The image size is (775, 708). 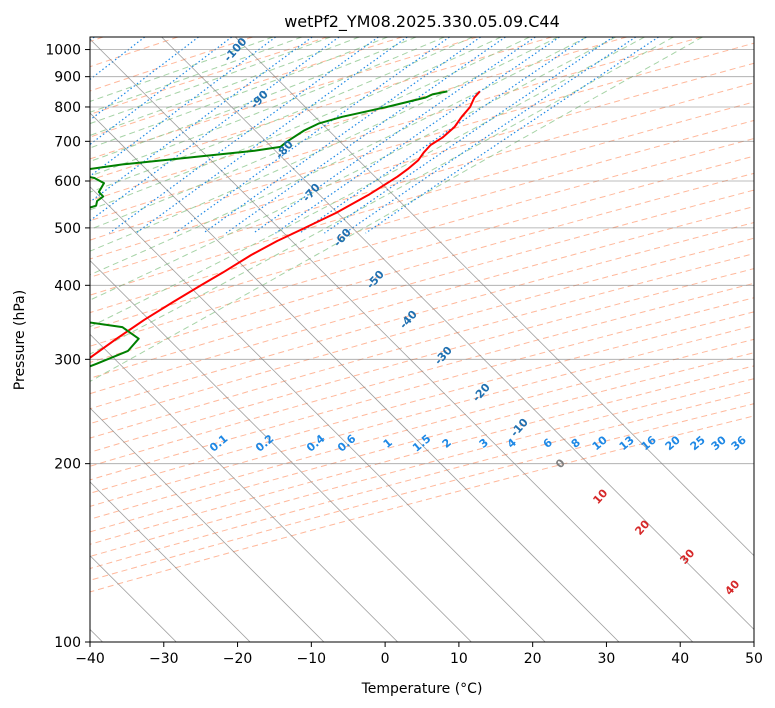 I want to click on y-tick-label: 500, so click(x=67, y=229).